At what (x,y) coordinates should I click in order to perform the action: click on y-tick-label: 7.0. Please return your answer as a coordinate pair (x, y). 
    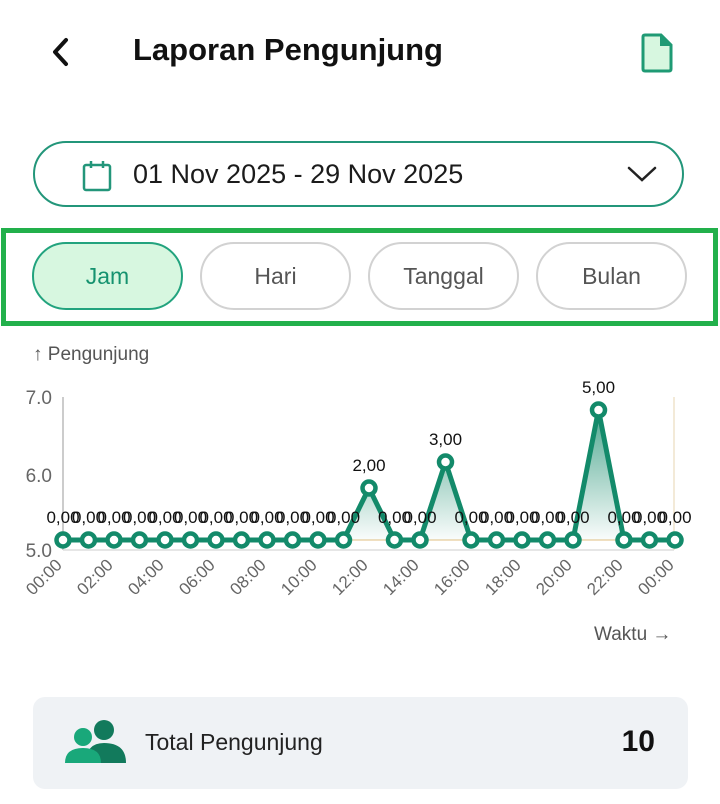
    Looking at the image, I should click on (39, 398).